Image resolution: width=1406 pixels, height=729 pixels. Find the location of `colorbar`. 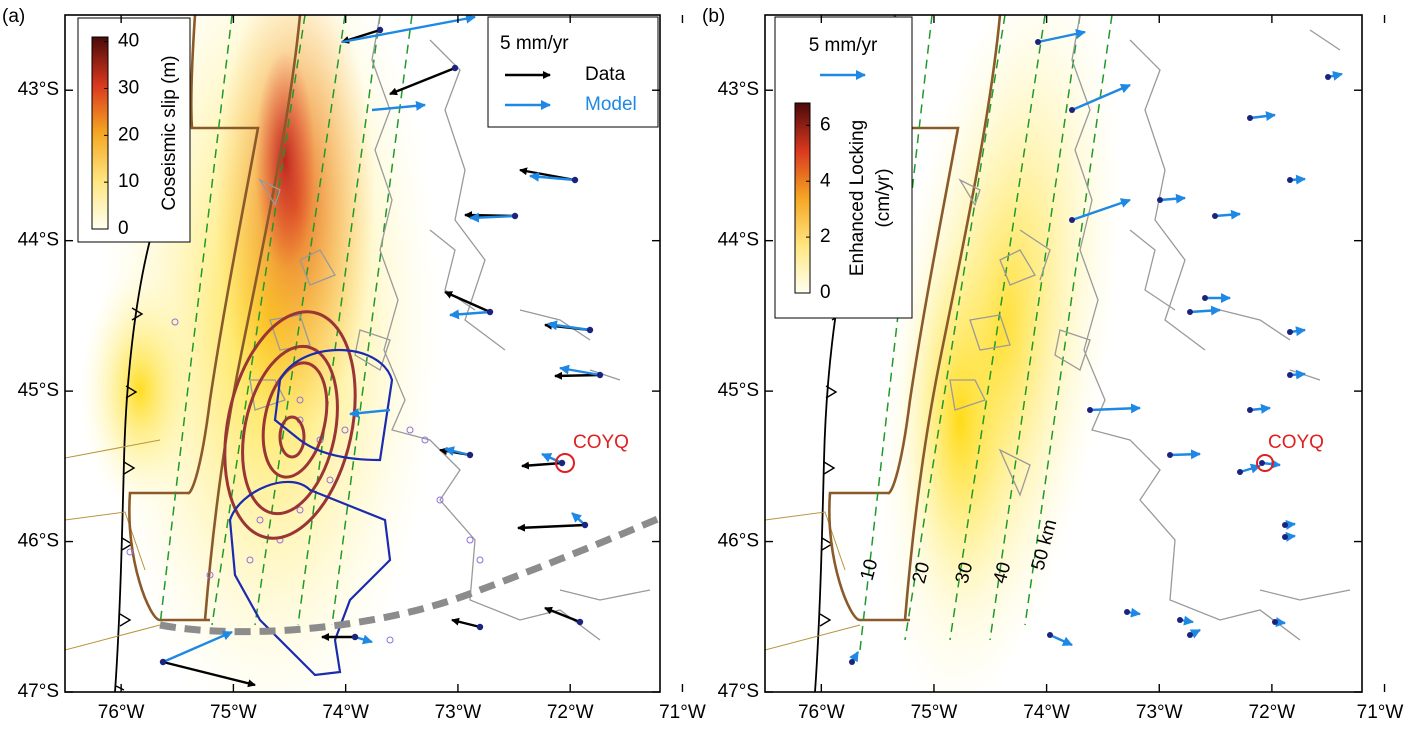

colorbar is located at coordinates (100, 133).